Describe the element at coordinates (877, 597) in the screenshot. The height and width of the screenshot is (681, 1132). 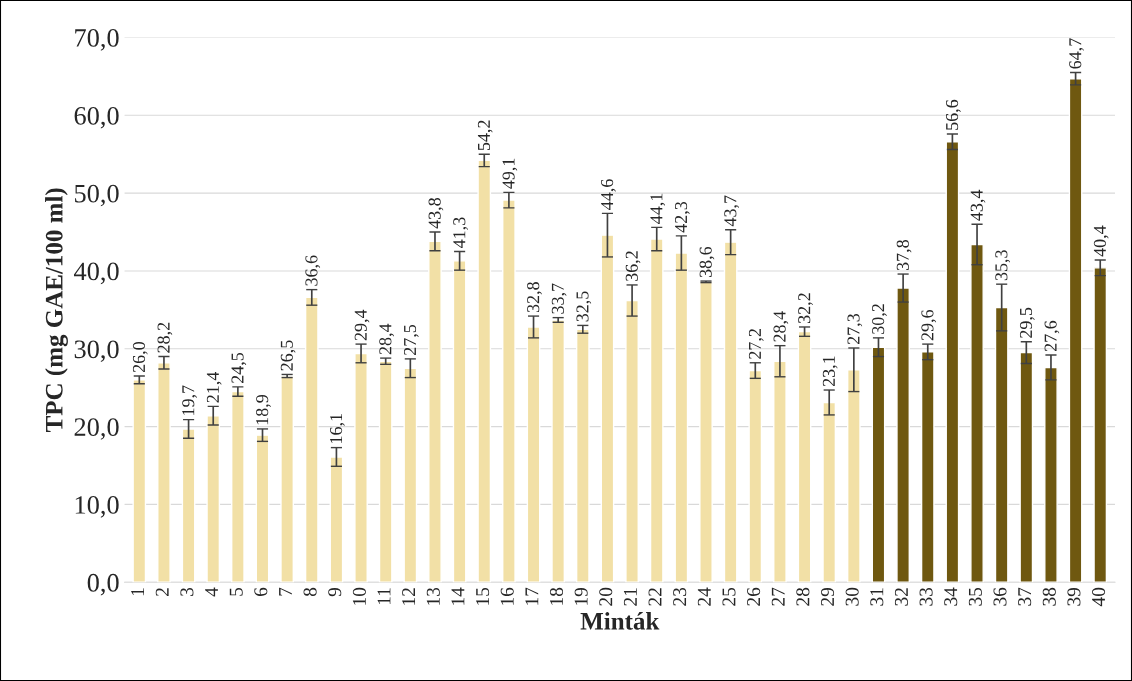
I see `x-tick-label: 31` at that location.